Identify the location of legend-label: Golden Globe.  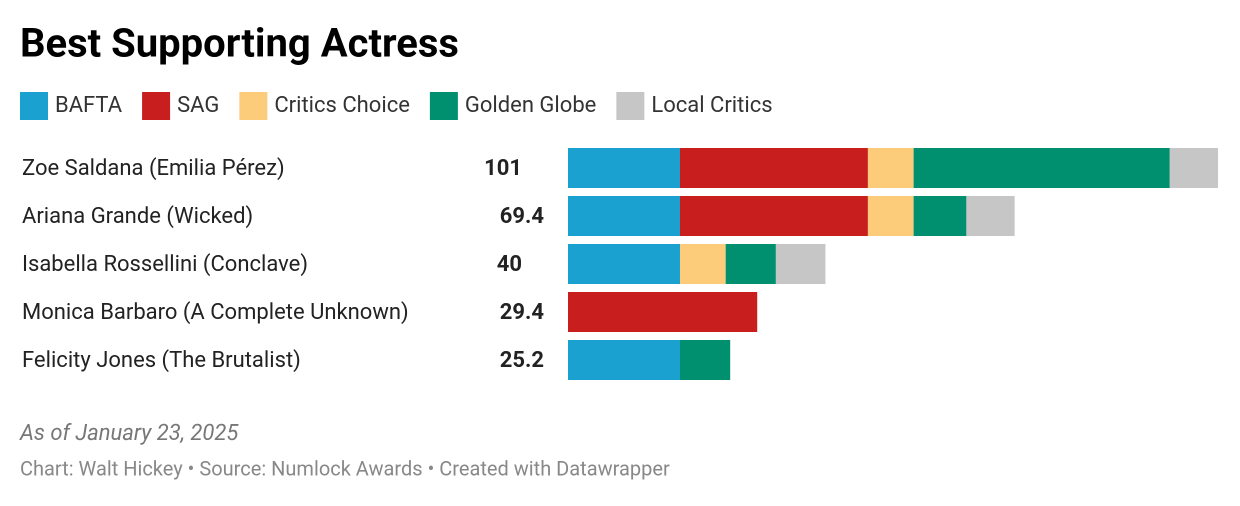
(530, 105).